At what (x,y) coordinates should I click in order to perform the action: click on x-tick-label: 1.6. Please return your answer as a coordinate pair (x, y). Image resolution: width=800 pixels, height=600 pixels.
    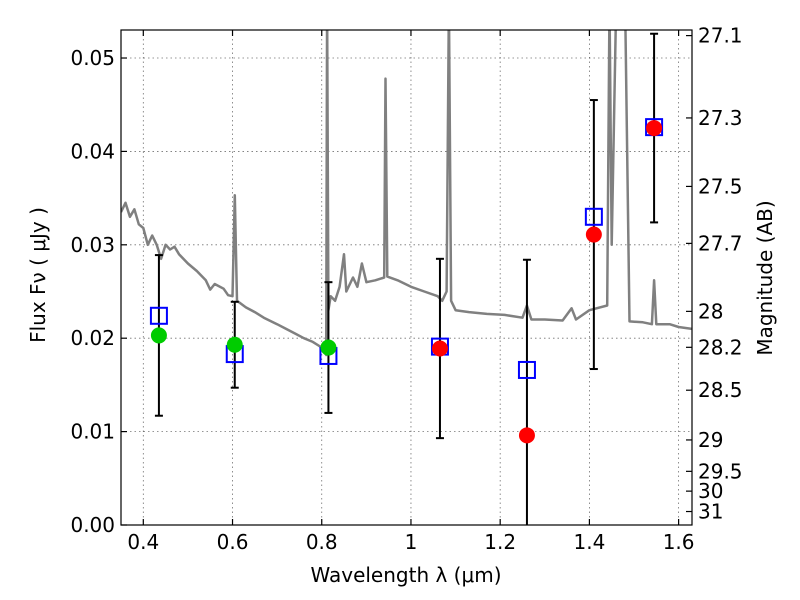
    Looking at the image, I should click on (679, 542).